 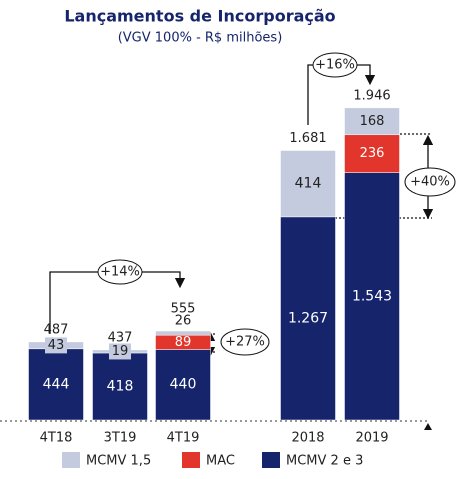 What do you see at coordinates (199, 16) in the screenshot?
I see `chart-title: Lançamentos de Incorporação` at bounding box center [199, 16].